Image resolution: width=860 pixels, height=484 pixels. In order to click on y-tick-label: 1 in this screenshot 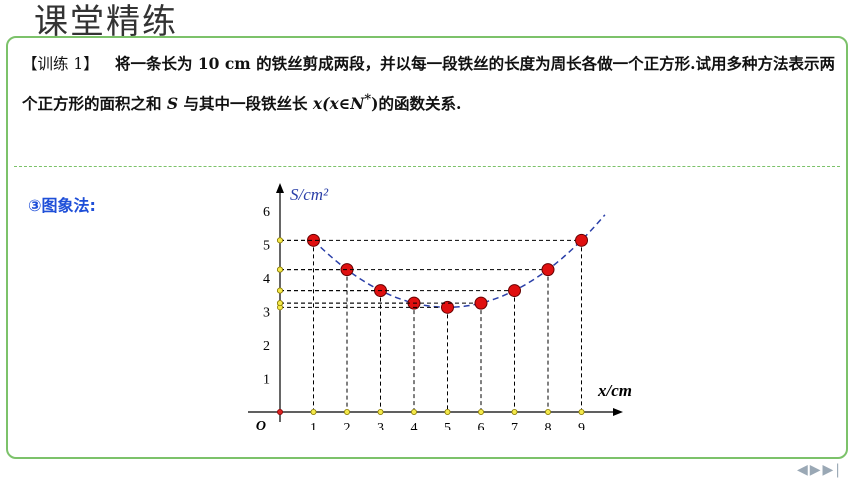, I will do `click(266, 380)`.